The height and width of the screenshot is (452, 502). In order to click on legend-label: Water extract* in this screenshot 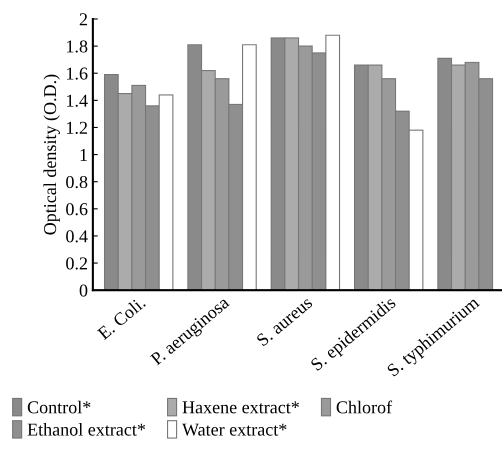, I will do `click(234, 430)`.